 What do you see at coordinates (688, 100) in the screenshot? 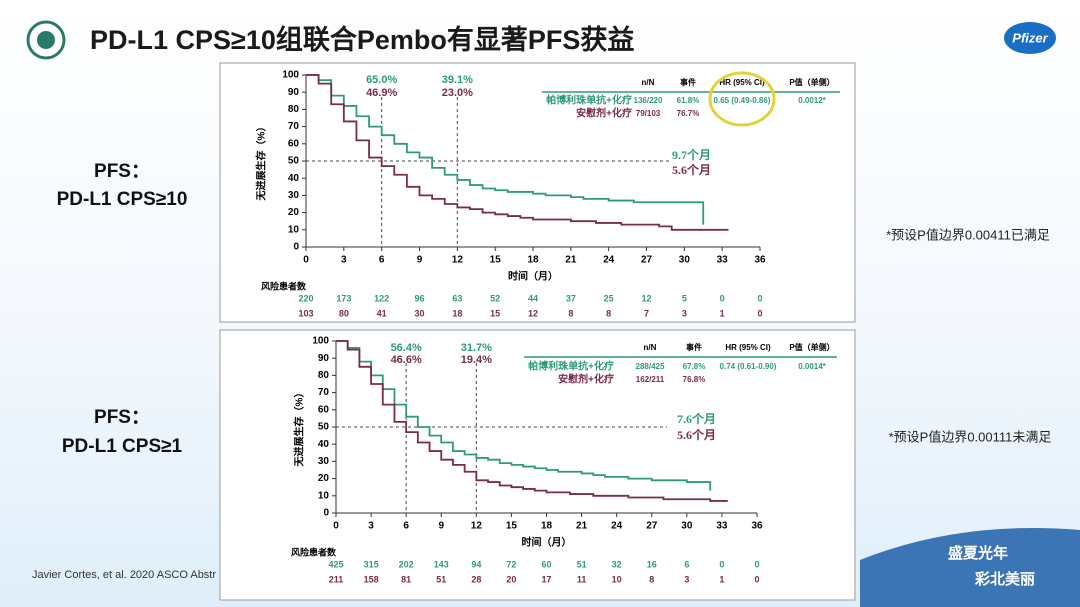
I see `table-cell: 61.8%` at bounding box center [688, 100].